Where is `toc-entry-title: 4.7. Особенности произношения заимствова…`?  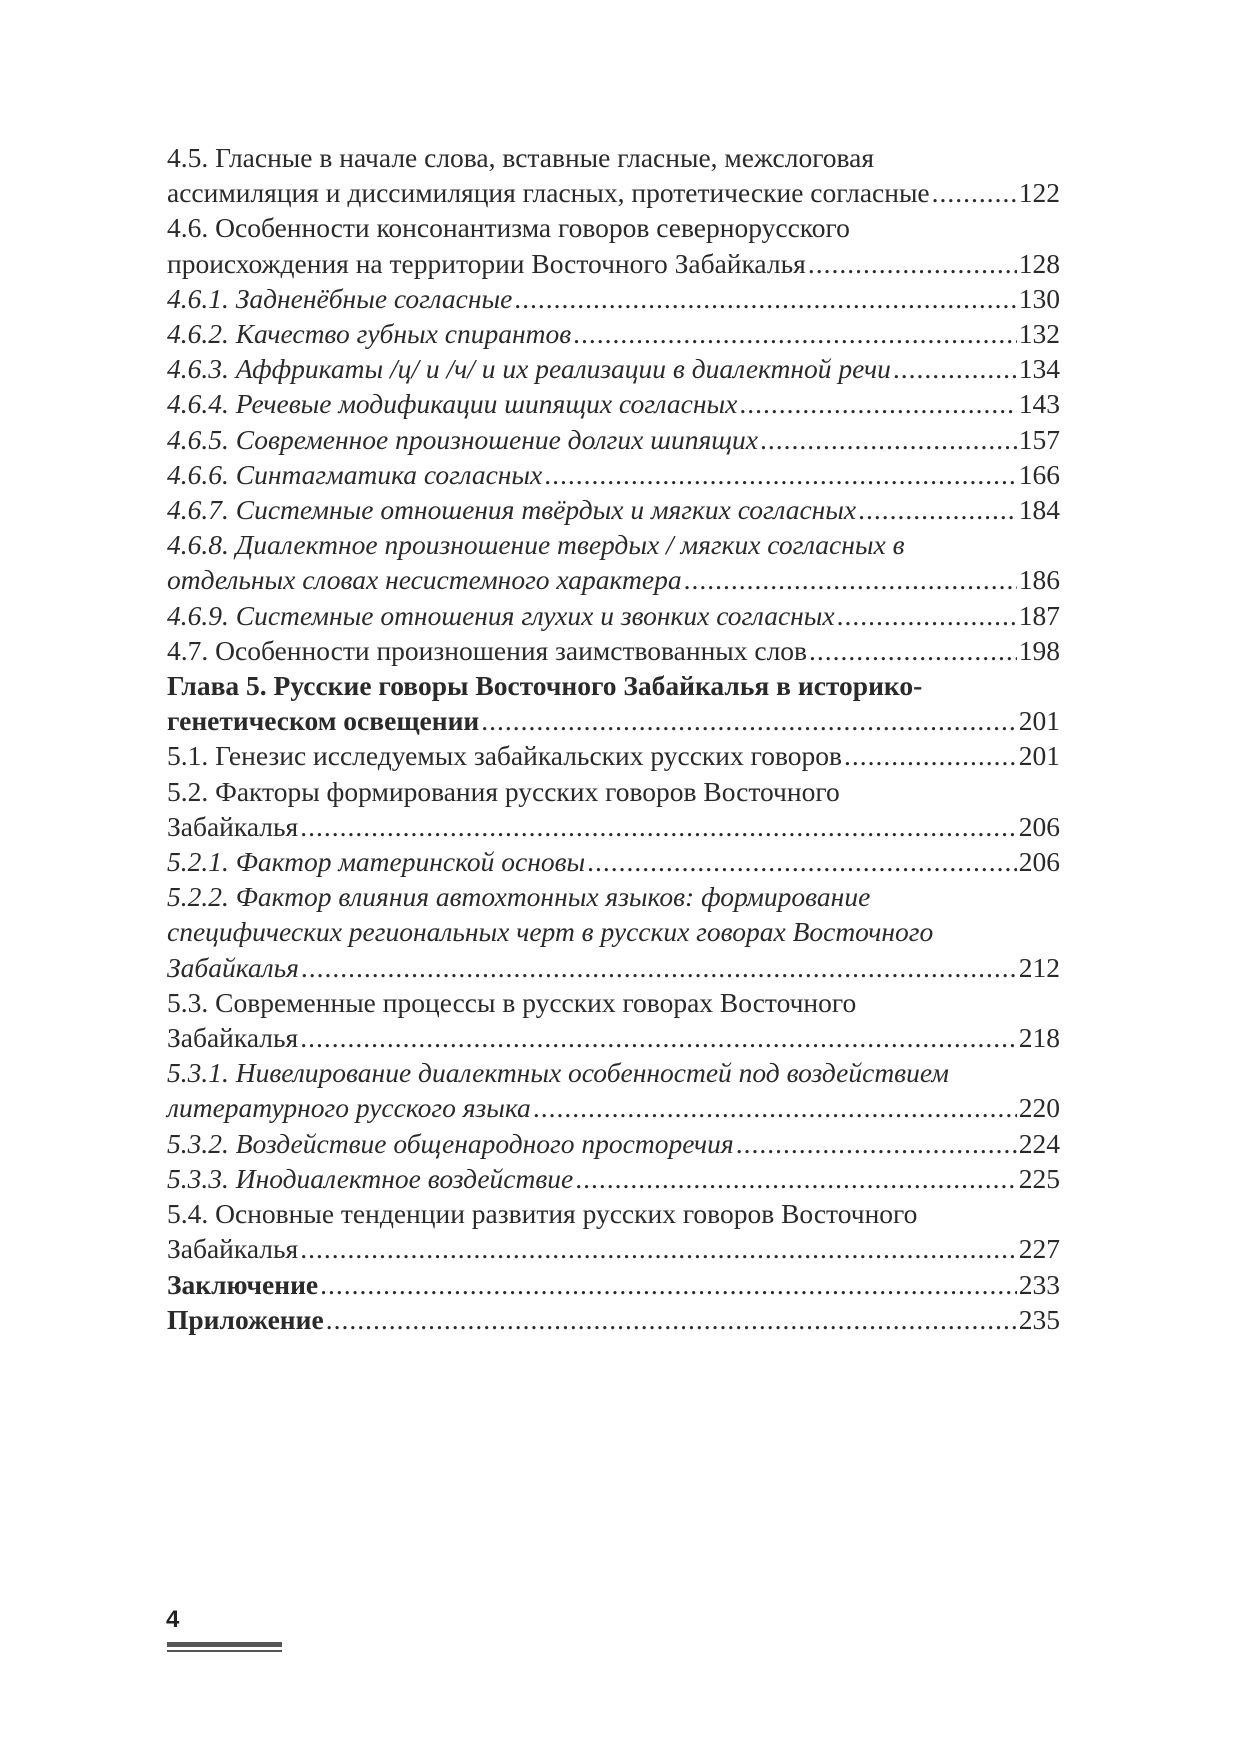 toc-entry-title: 4.7. Особенности произношения заимствова… is located at coordinates (487, 650).